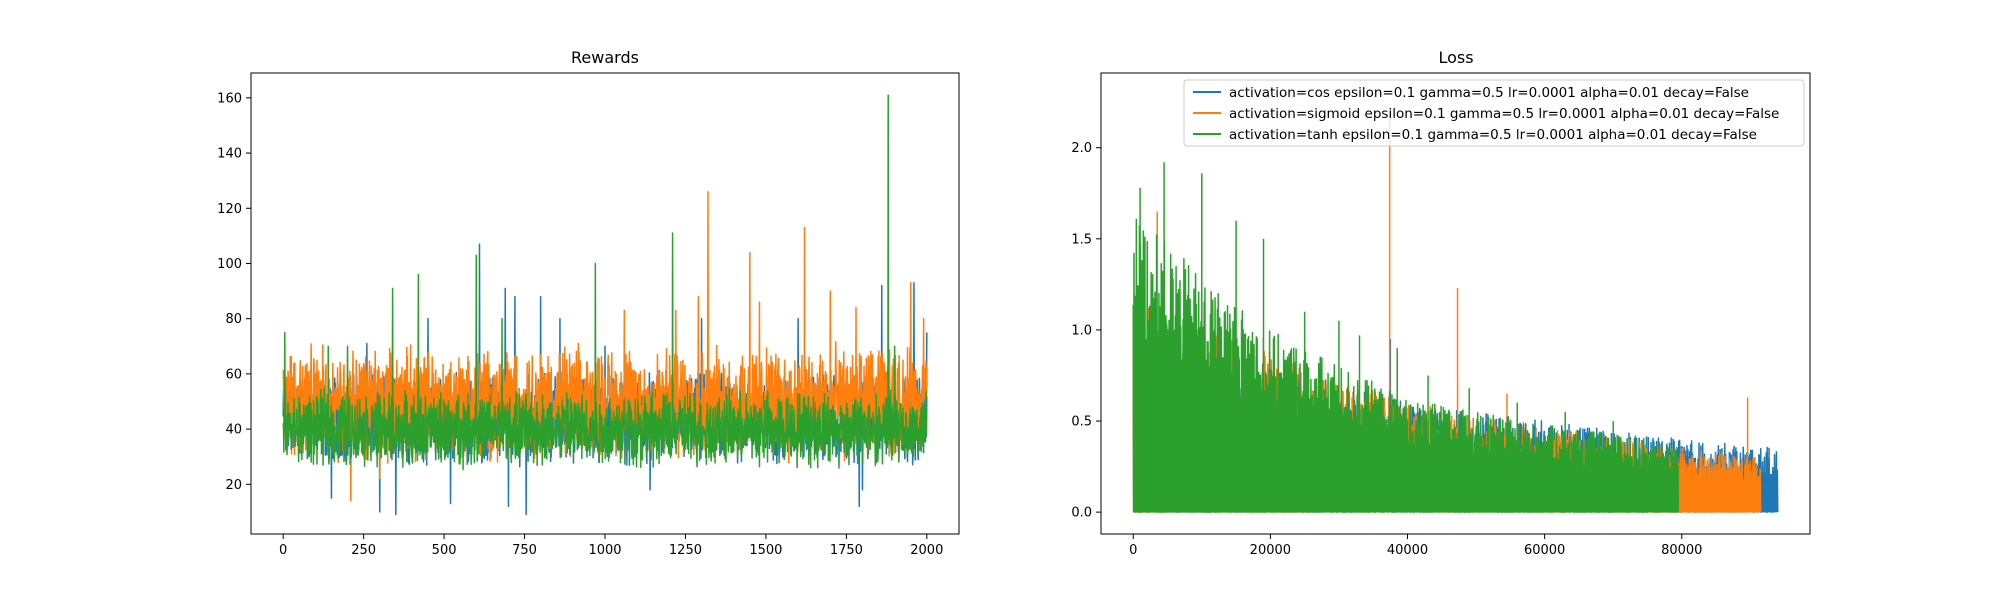  I want to click on legend-box, so click(1494, 113).